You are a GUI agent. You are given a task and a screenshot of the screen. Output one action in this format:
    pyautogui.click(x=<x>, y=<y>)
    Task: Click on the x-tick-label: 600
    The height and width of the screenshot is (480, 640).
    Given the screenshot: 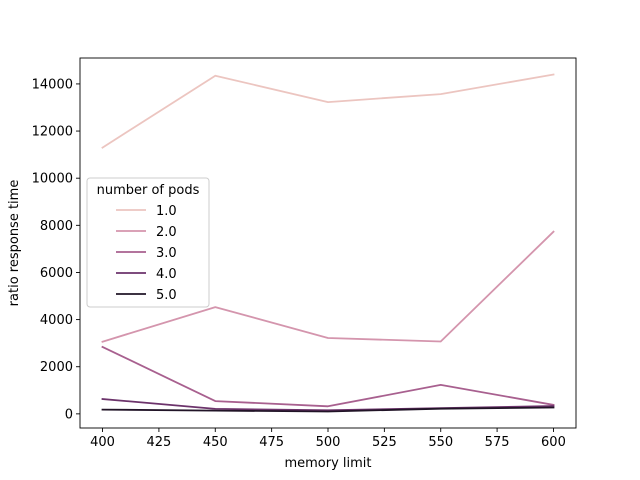 What is the action you would take?
    pyautogui.click(x=553, y=442)
    